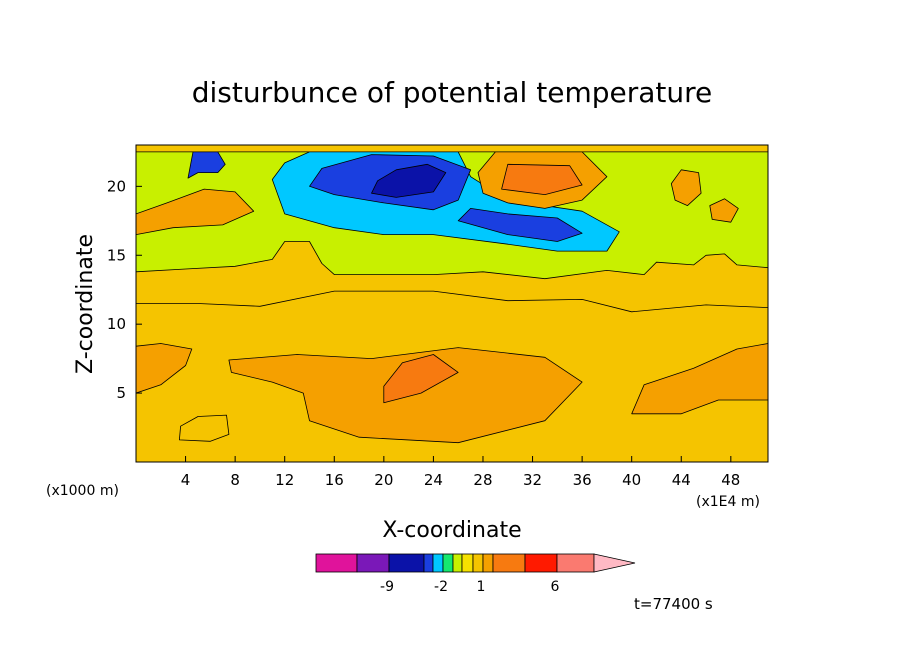  Describe the element at coordinates (116, 255) in the screenshot. I see `y-tick-label: 15` at that location.